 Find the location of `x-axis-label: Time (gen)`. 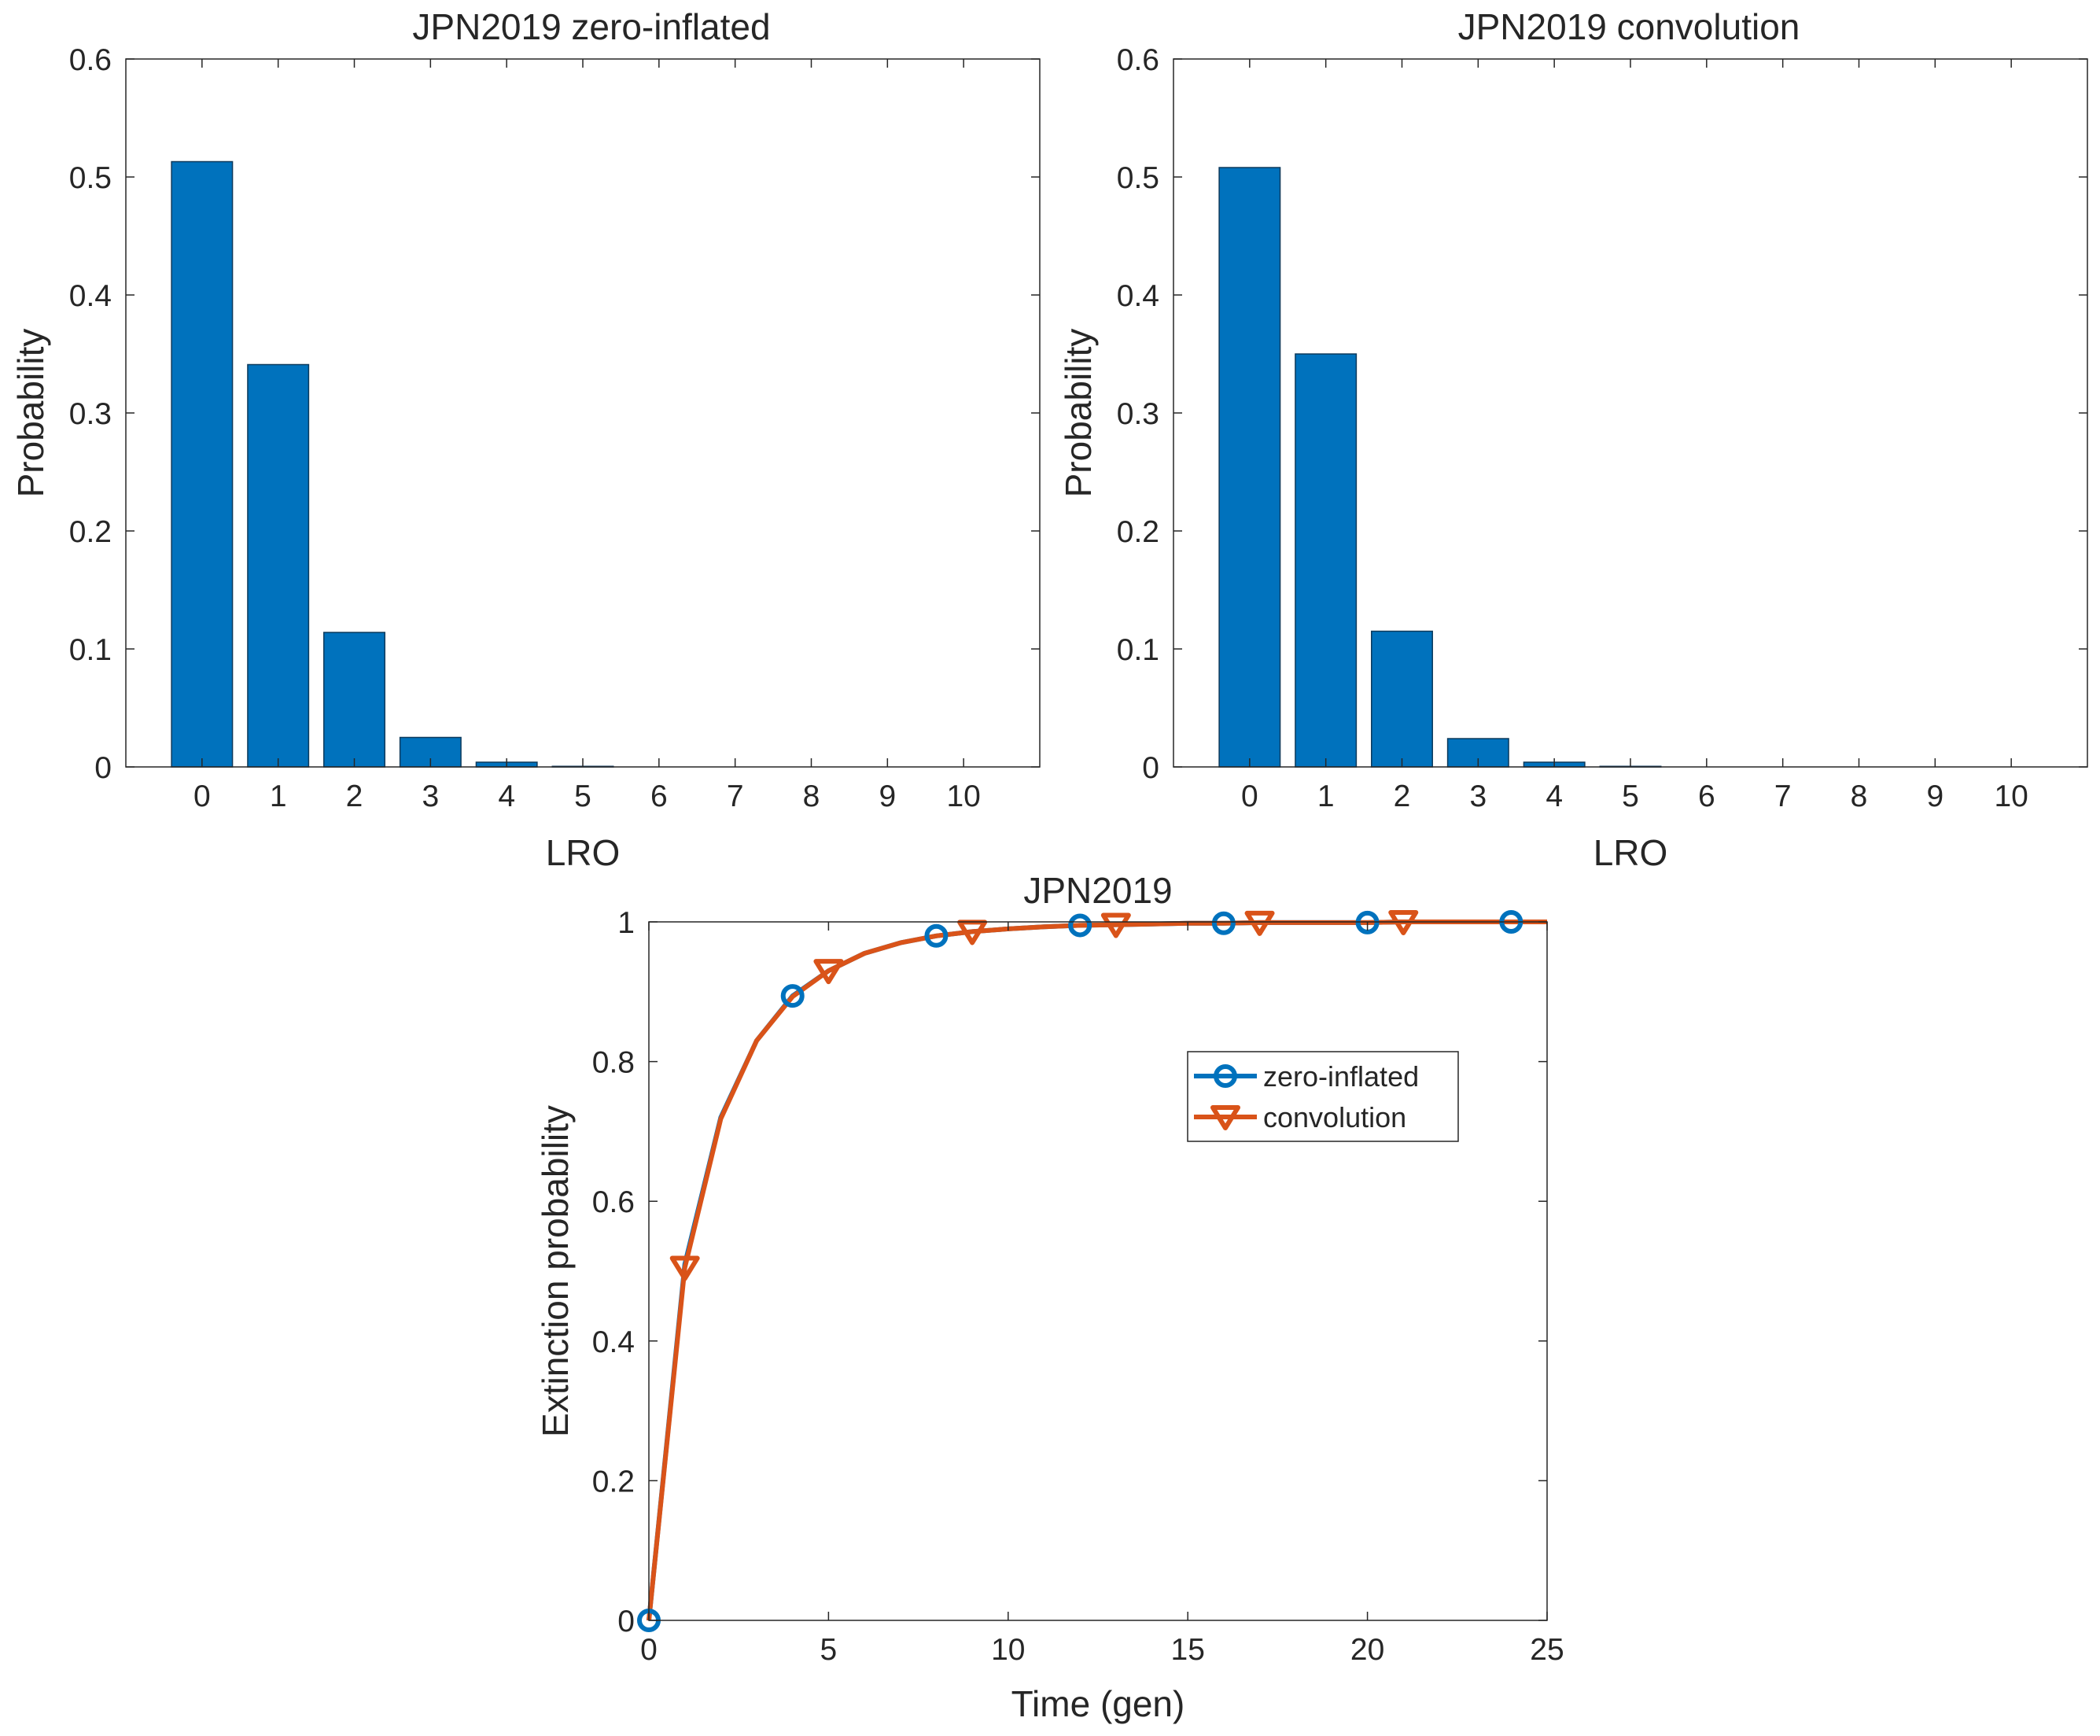

x-axis-label: Time (gen) is located at coordinates (1098, 1704).